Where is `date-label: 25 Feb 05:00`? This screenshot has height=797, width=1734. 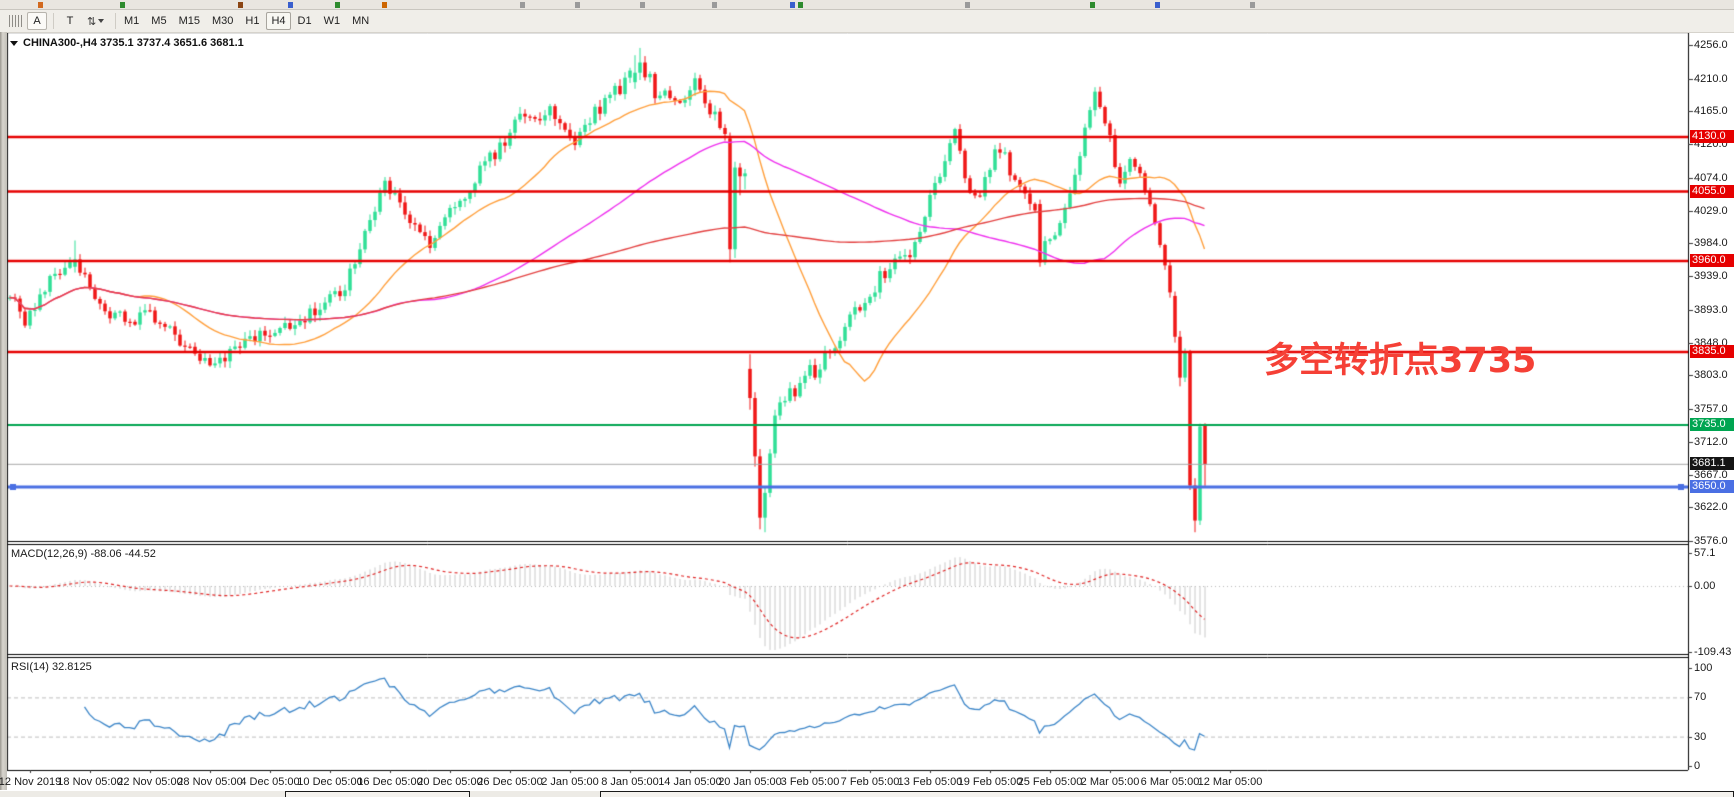 date-label: 25 Feb 05:00 is located at coordinates (1050, 782).